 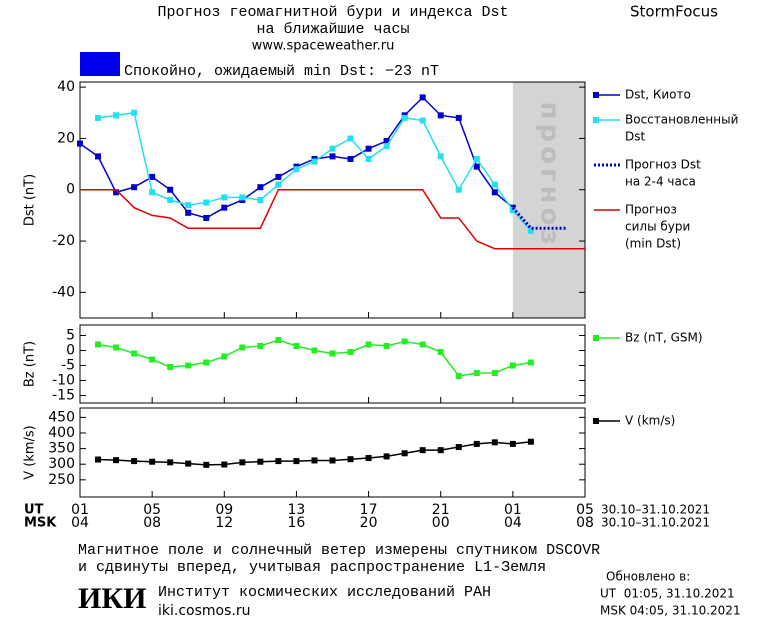 I want to click on x-tick-label: 00, so click(x=441, y=523).